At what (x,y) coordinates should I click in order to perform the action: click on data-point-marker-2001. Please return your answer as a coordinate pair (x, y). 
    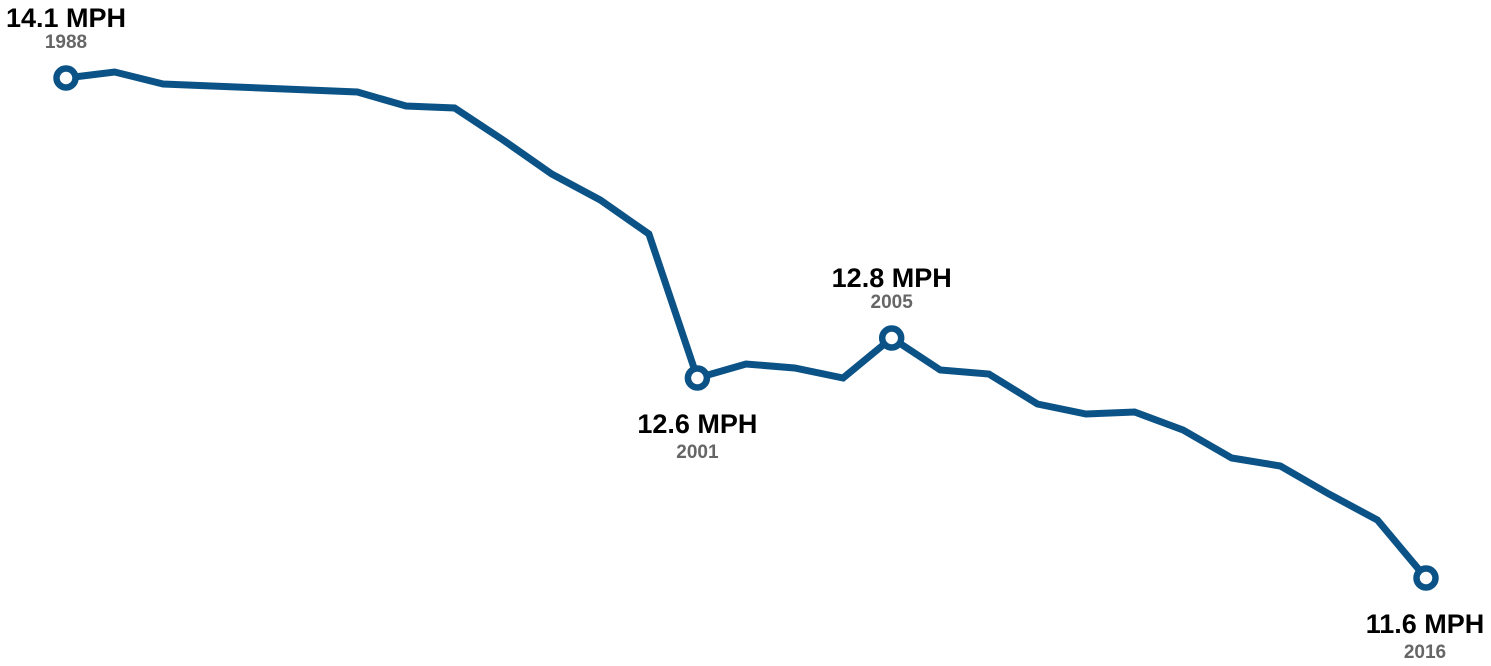
    Looking at the image, I should click on (697, 378).